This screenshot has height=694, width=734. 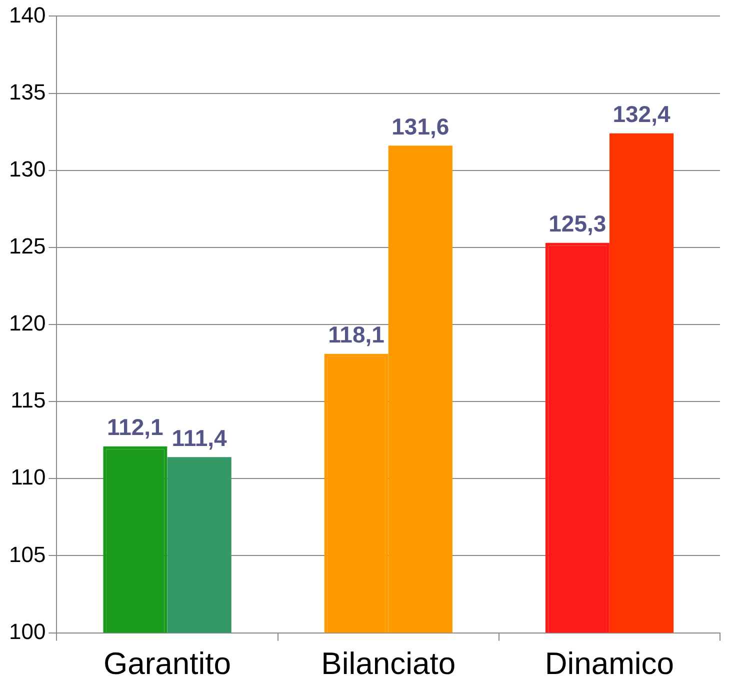 I want to click on y-tick-label: 105, so click(x=27, y=554).